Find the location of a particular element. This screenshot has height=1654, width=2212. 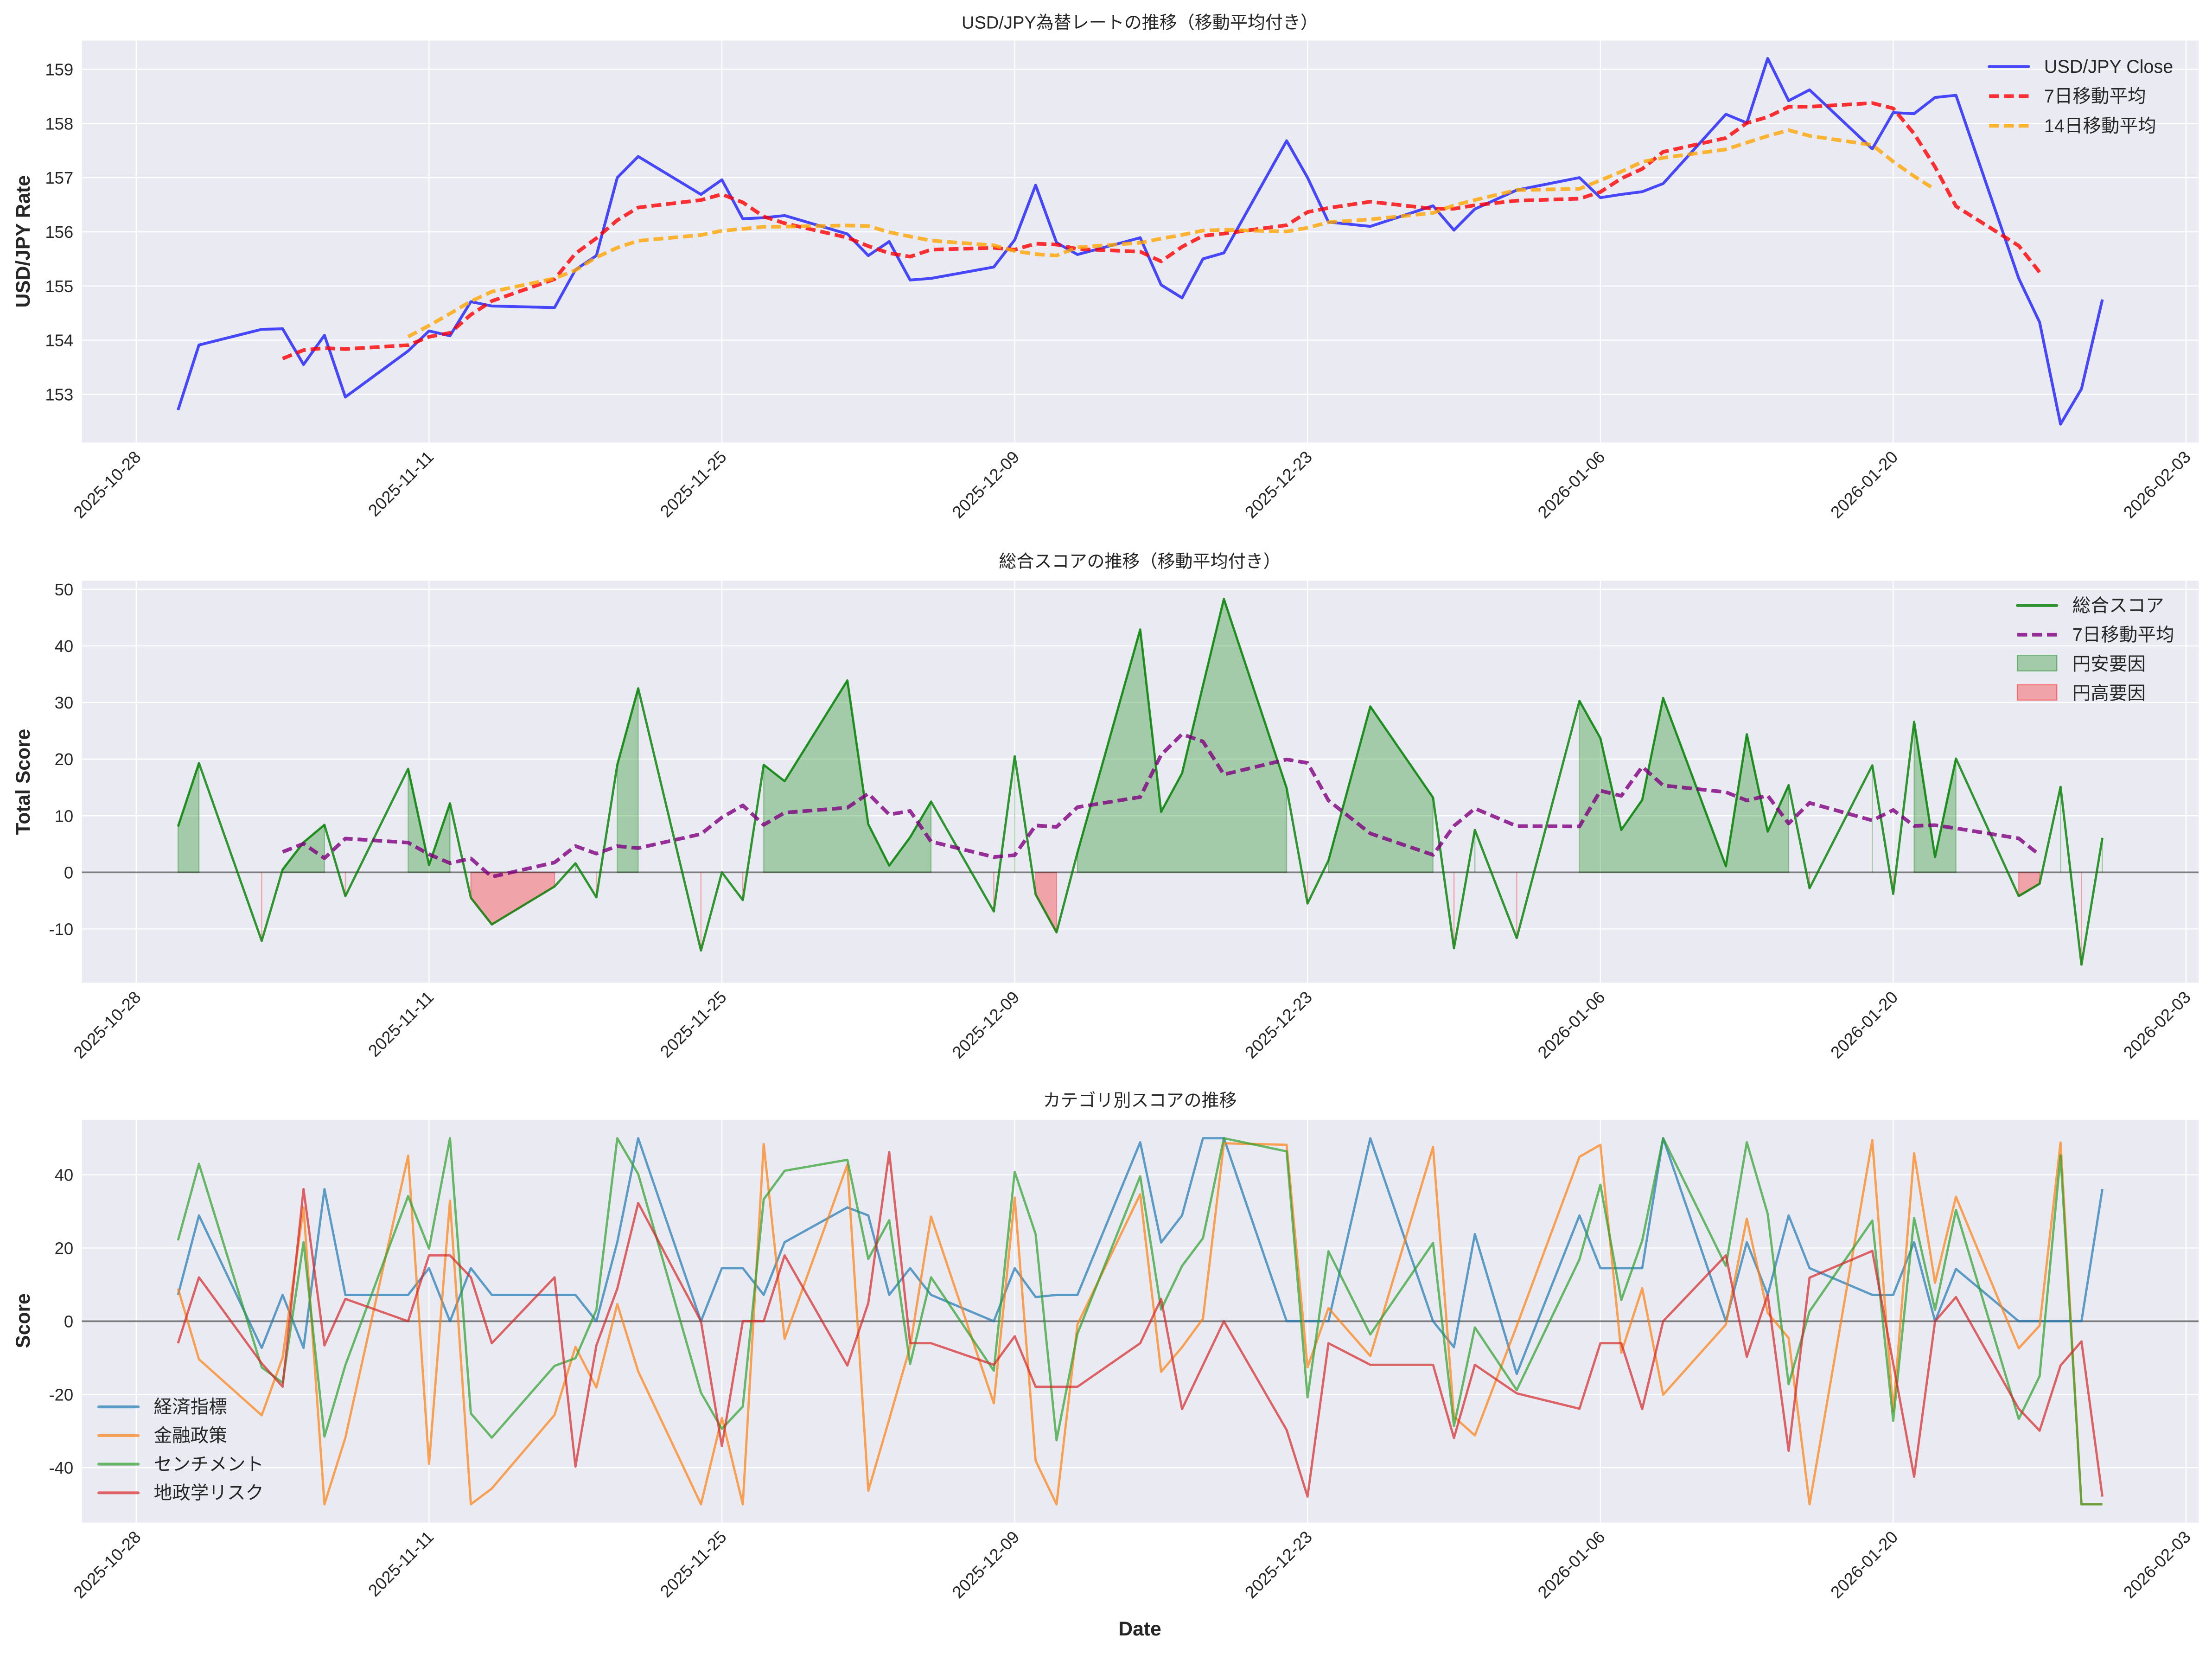

y-tick-label: 153 is located at coordinates (59, 394).